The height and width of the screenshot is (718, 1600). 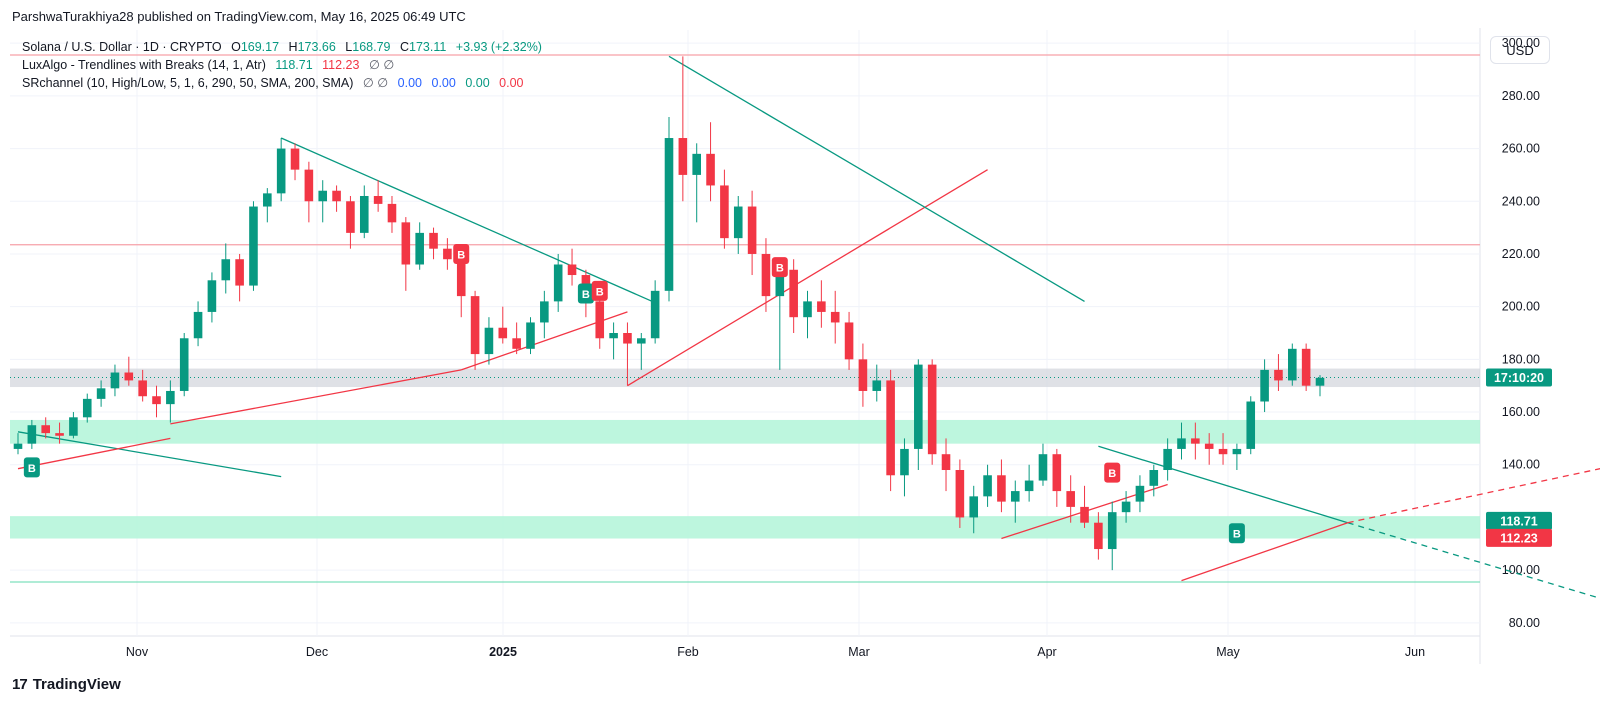 What do you see at coordinates (1521, 307) in the screenshot?
I see `y-tick-label: 200.00` at bounding box center [1521, 307].